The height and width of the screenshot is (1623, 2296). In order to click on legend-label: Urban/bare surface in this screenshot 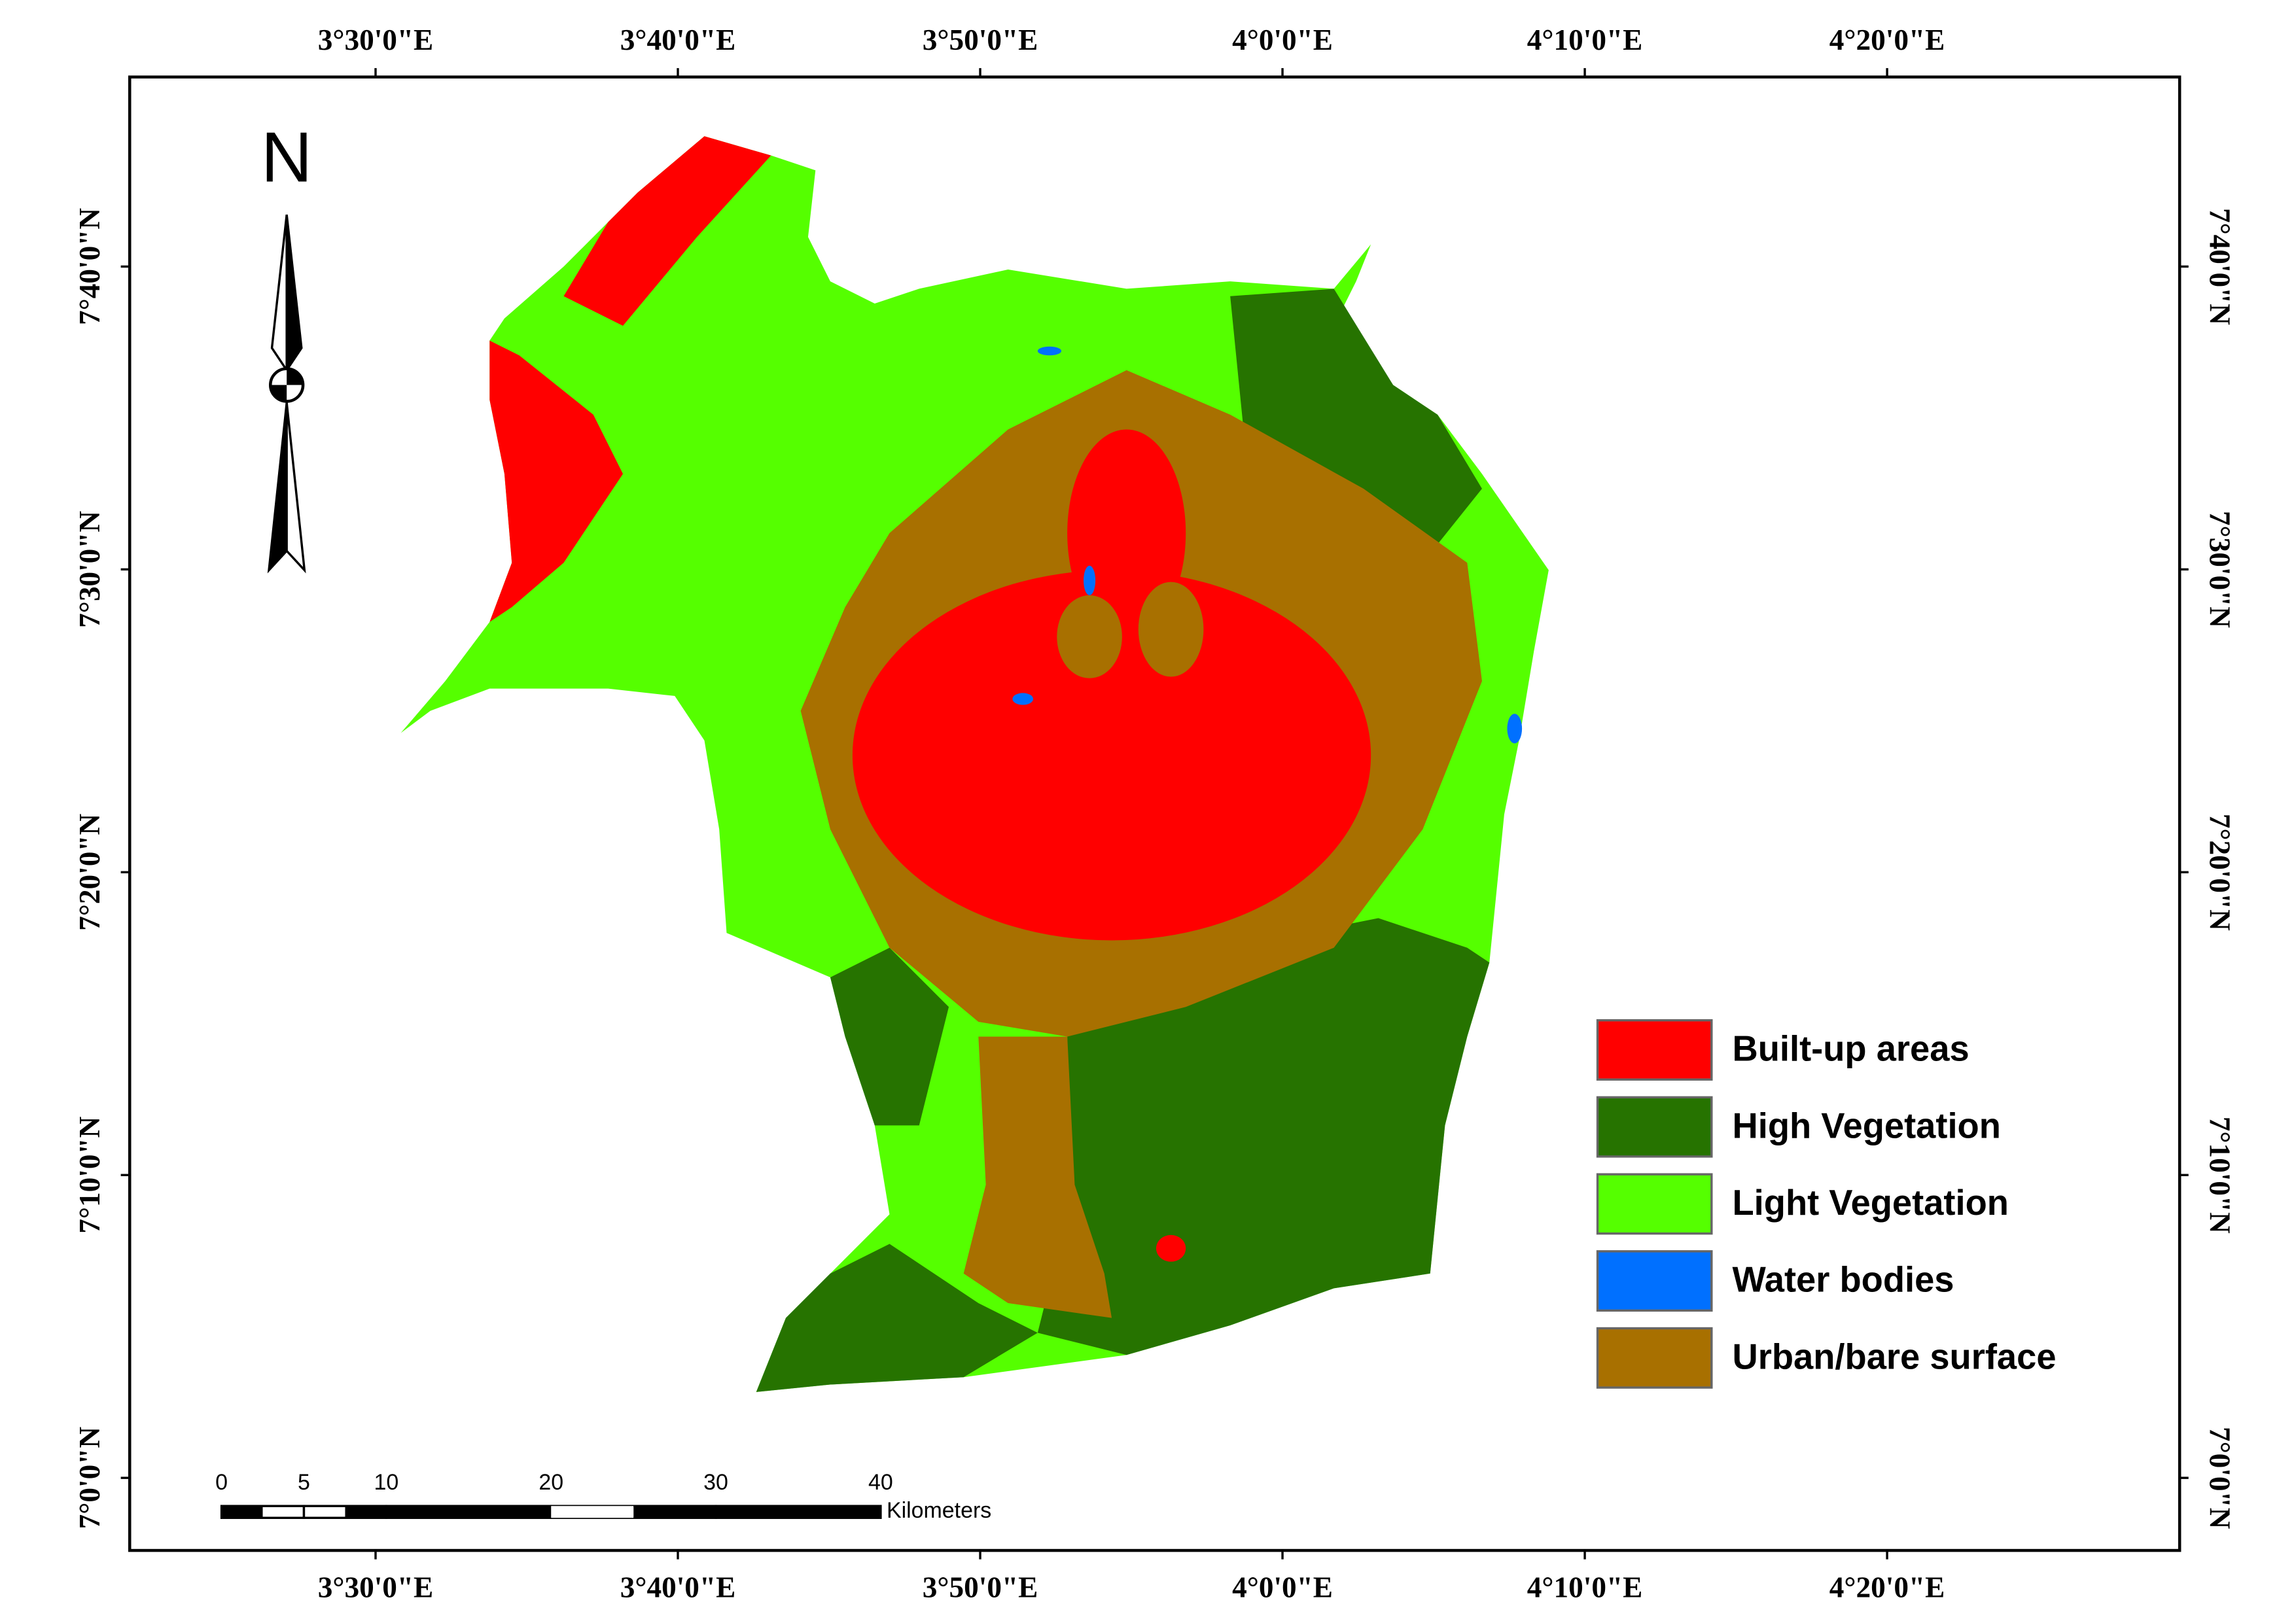, I will do `click(1895, 1356)`.